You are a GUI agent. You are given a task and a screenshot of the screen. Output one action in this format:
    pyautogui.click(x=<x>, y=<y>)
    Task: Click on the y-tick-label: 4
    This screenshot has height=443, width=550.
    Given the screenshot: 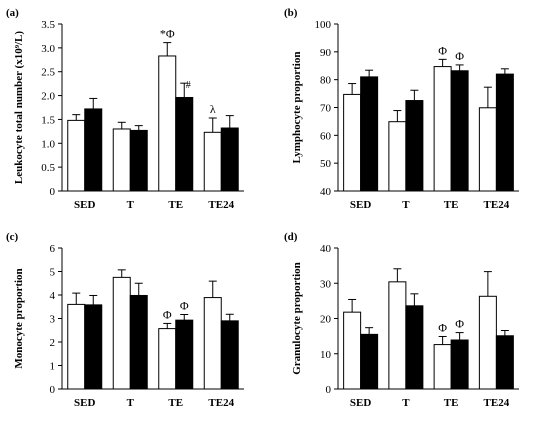 What is the action you would take?
    pyautogui.click(x=53, y=296)
    